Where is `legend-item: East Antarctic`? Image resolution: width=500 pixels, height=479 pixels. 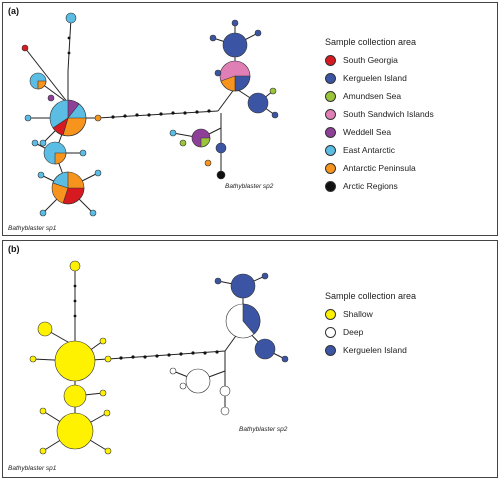
legend-item: East Antarctic is located at coordinates (379, 150).